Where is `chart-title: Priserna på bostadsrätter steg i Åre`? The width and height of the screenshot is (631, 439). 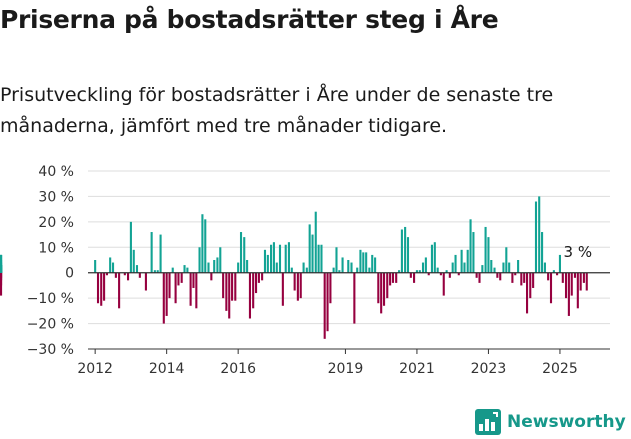
chart-title: Priserna på bostadsrätter steg i Åre is located at coordinates (249, 19).